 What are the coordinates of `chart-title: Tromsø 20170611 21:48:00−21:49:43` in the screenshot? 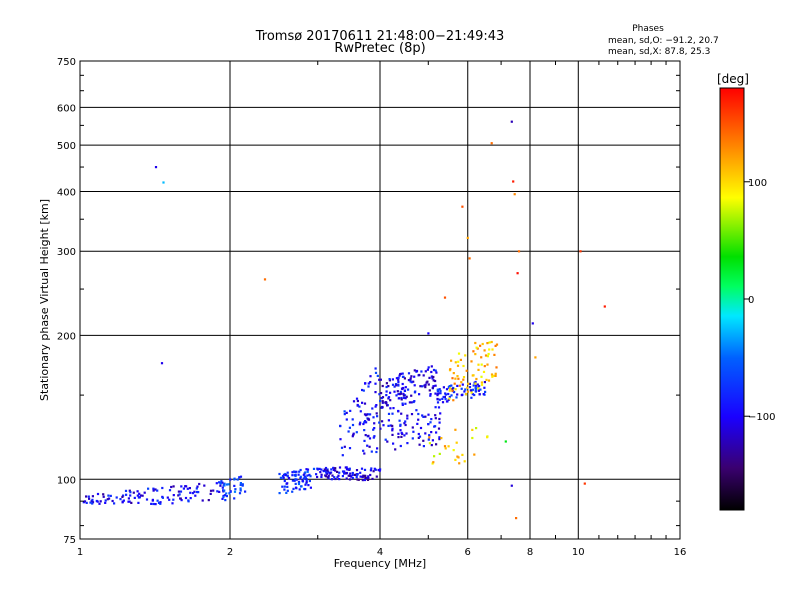 It's located at (380, 36).